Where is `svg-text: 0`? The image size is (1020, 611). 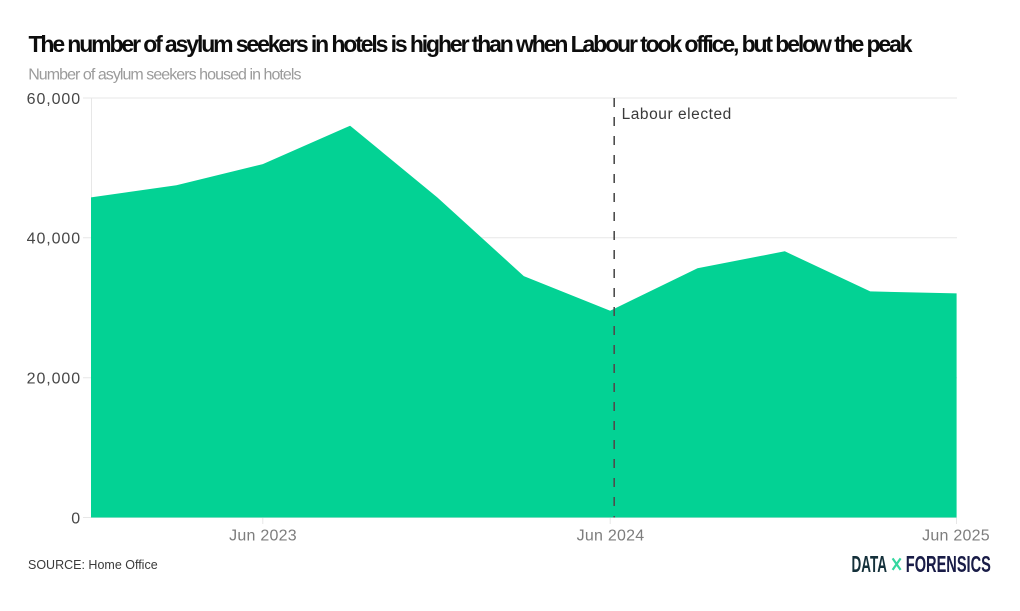
svg-text: 0 is located at coordinates (76, 518).